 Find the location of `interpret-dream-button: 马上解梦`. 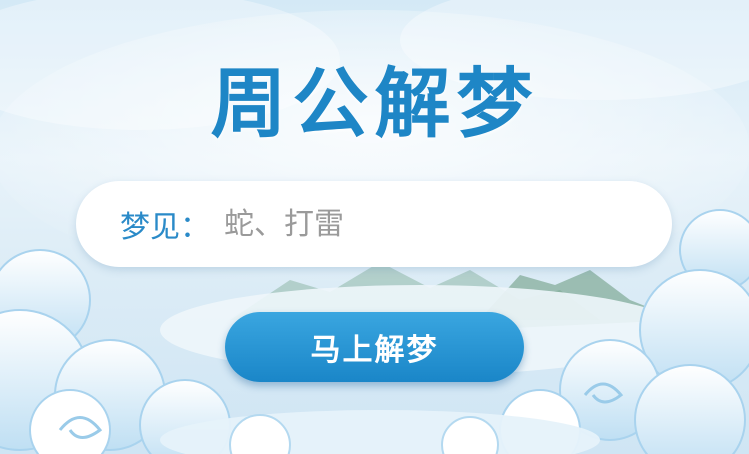

interpret-dream-button: 马上解梦 is located at coordinates (374, 347).